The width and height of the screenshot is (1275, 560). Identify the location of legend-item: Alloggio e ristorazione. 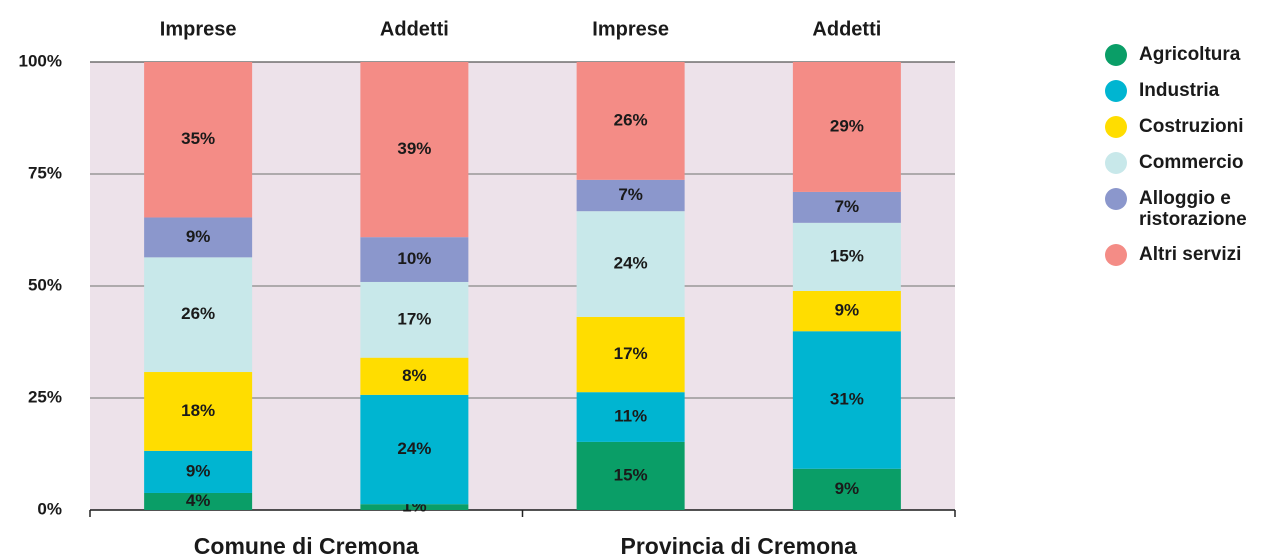
(1190, 209).